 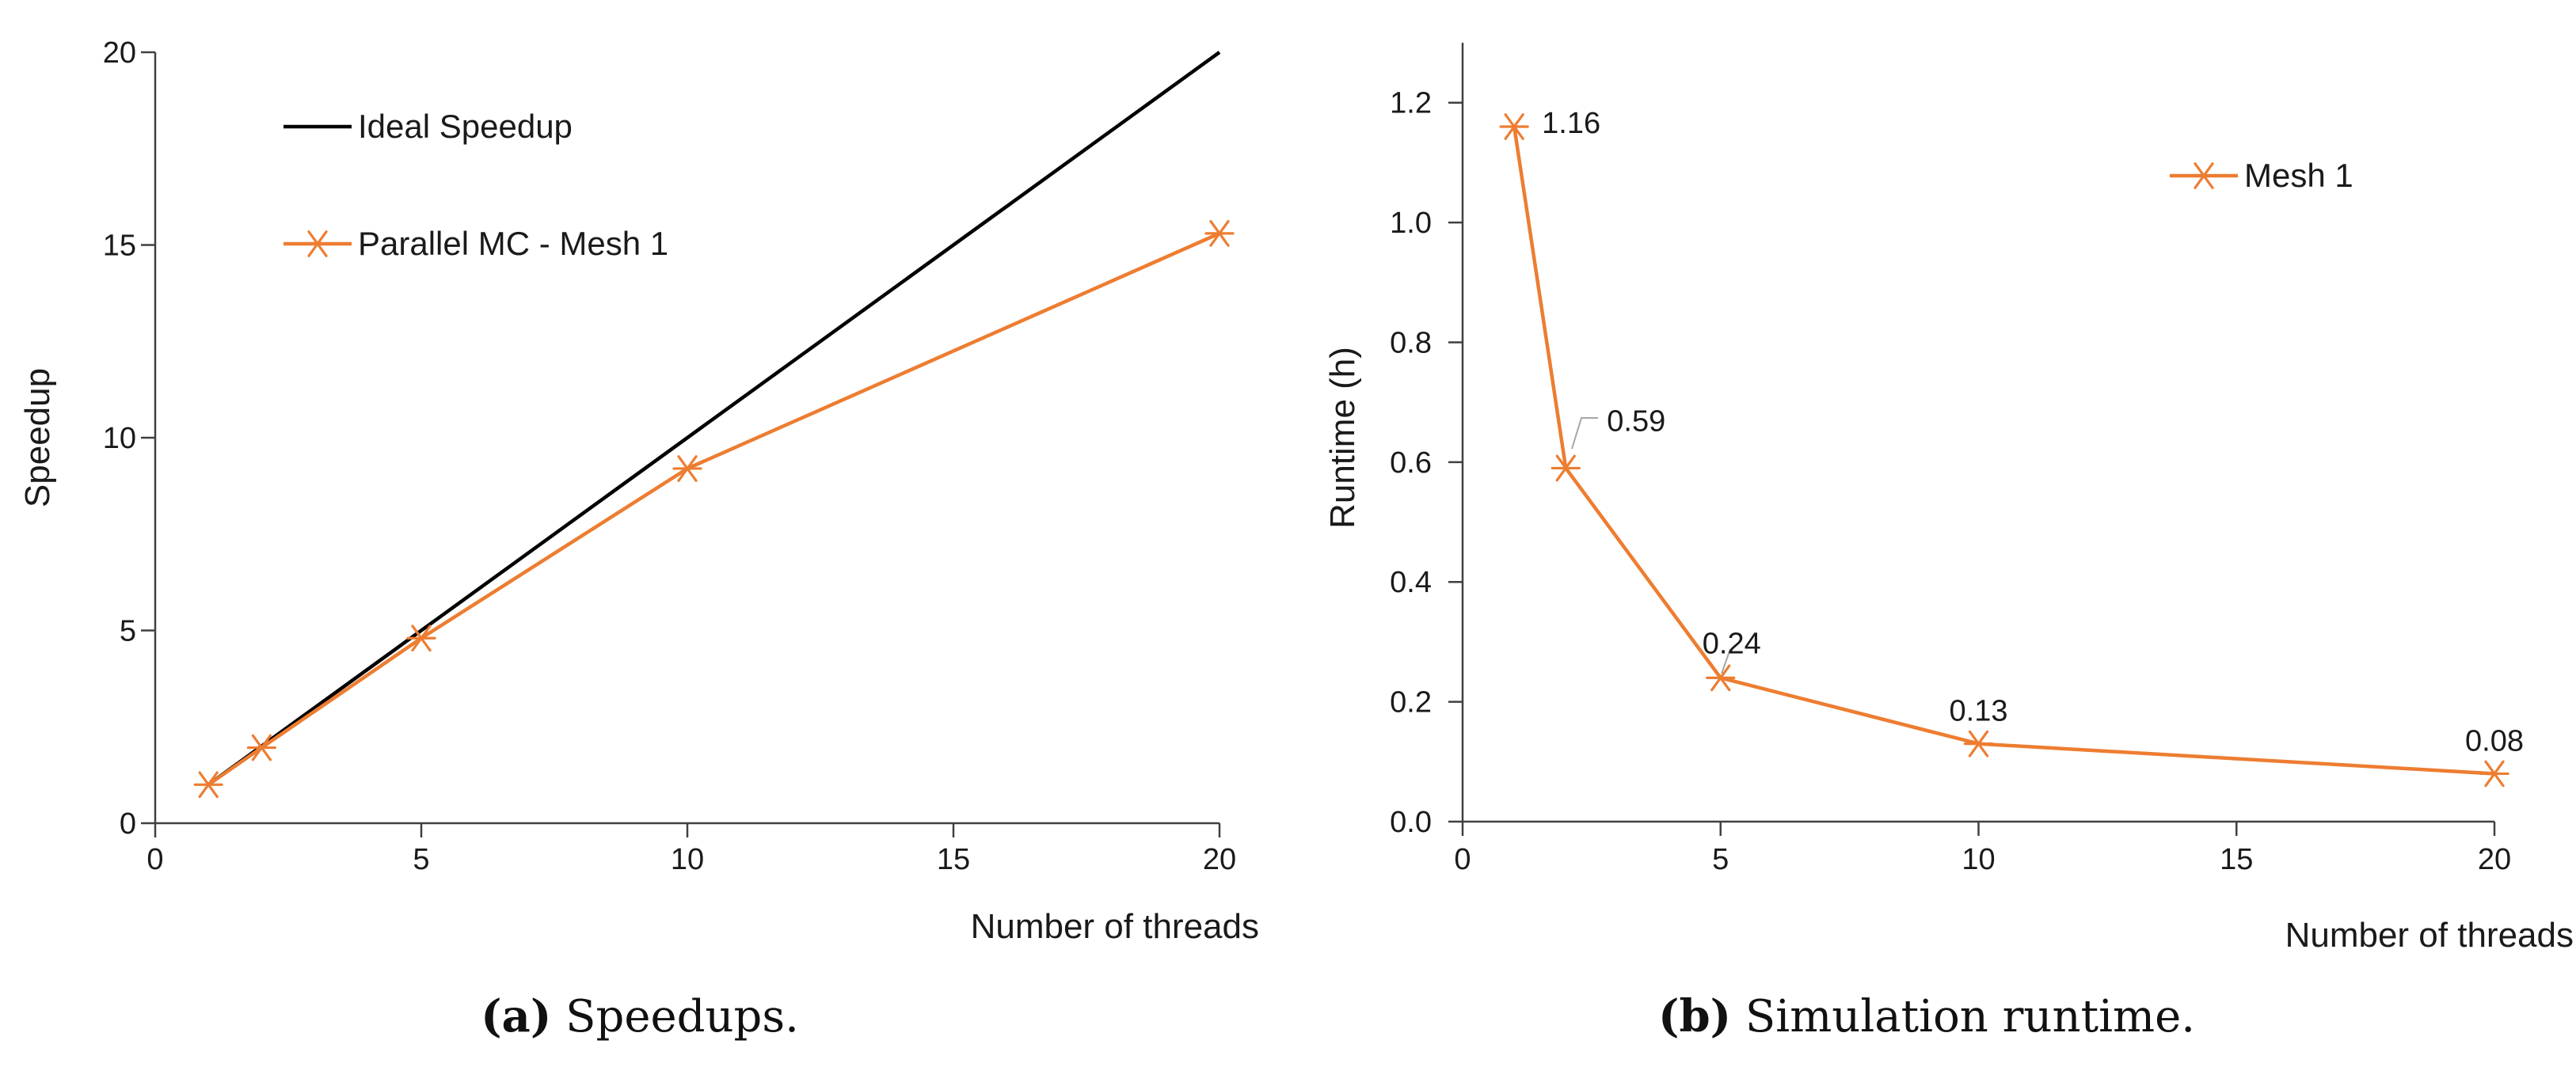 What do you see at coordinates (37, 437) in the screenshot?
I see `y-axis-title: Speedup` at bounding box center [37, 437].